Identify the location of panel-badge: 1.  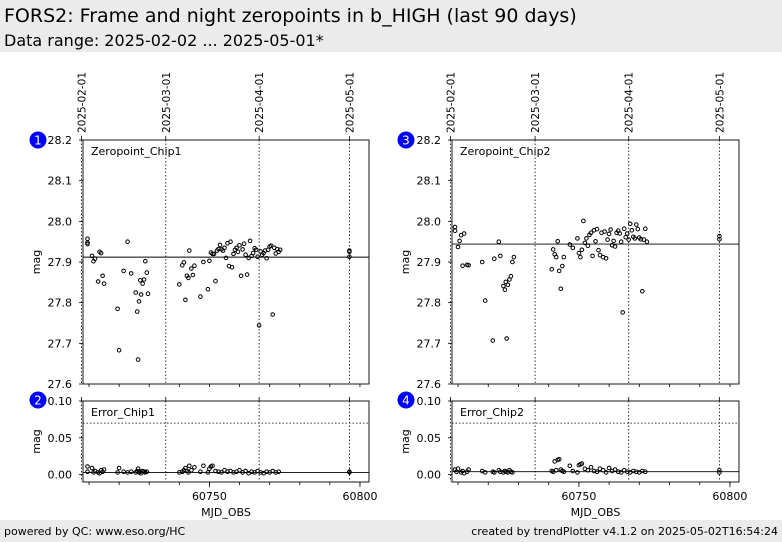
(38, 140).